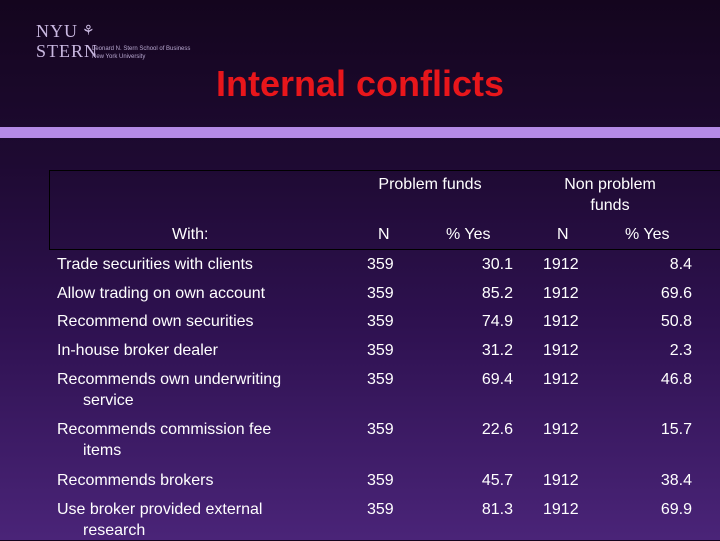 This screenshot has width=720, height=541. Describe the element at coordinates (119, 57) in the screenshot. I see `logo-university-name: New York University` at that location.